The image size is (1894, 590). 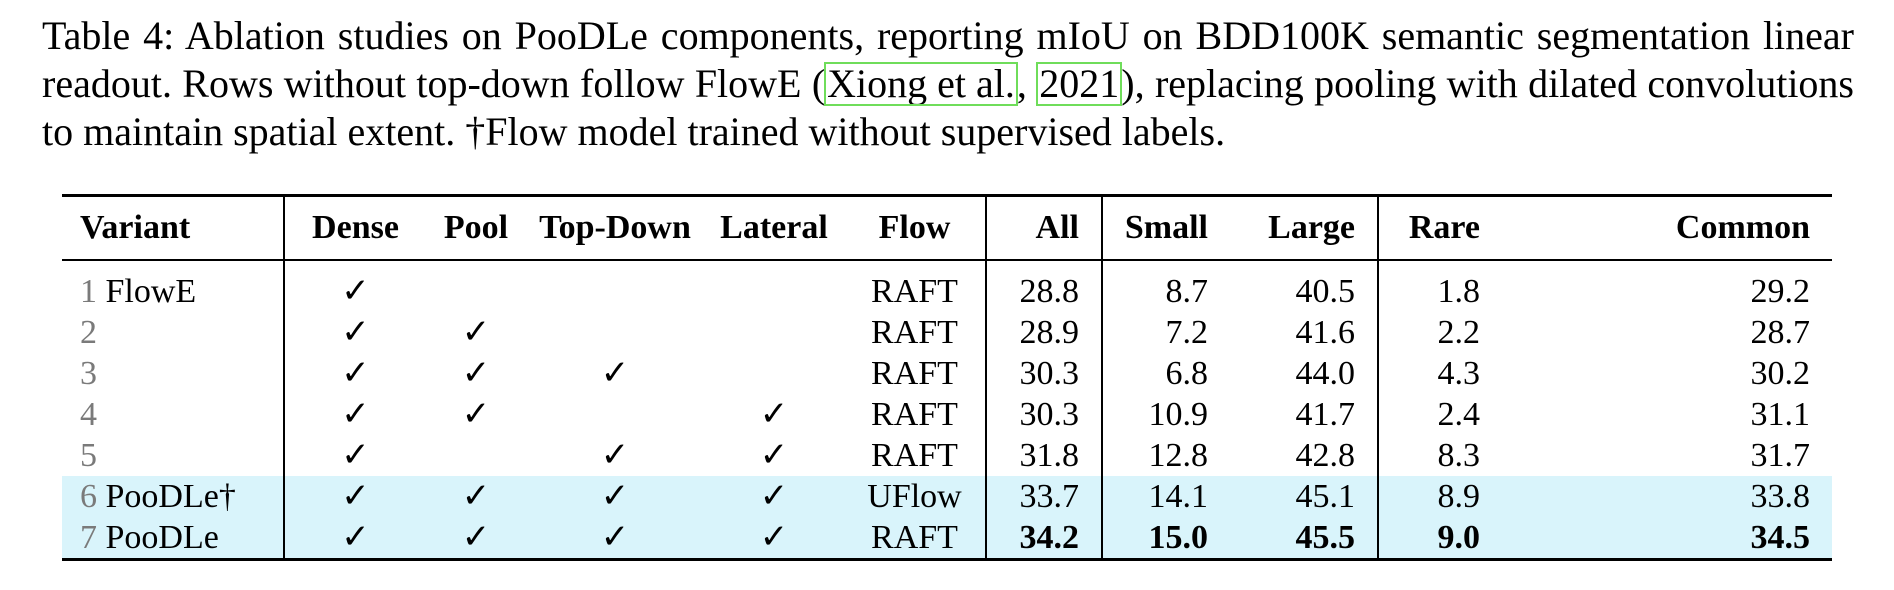 What do you see at coordinates (88, 455) in the screenshot?
I see `row-index: 5` at bounding box center [88, 455].